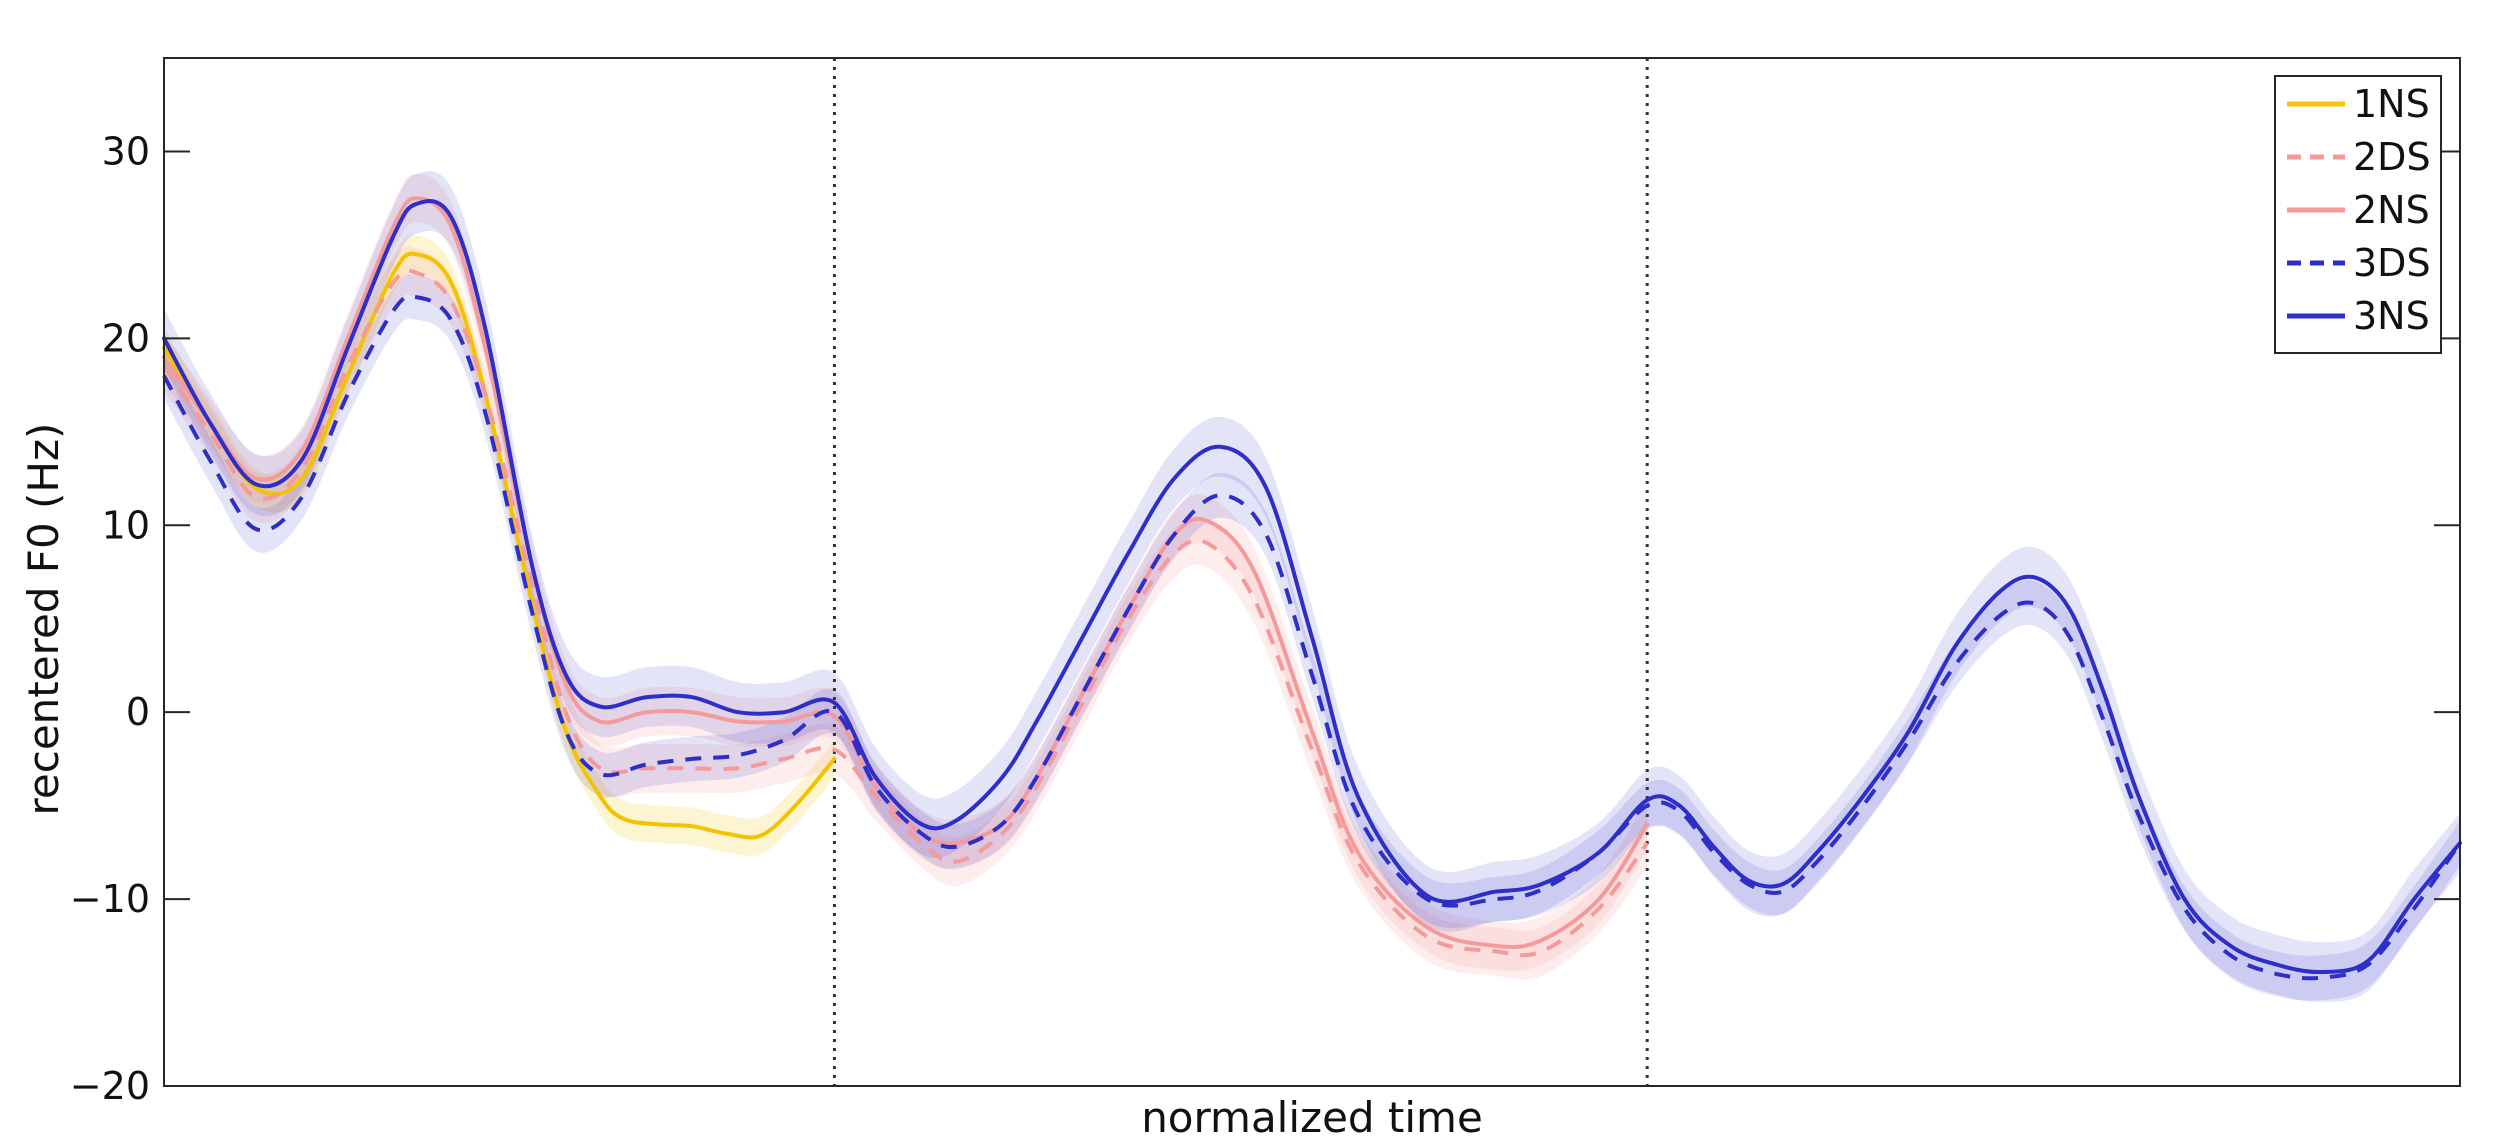 This screenshot has height=1146, width=2500. Describe the element at coordinates (2391, 210) in the screenshot. I see `legend-label-2ns: 2NS` at that location.